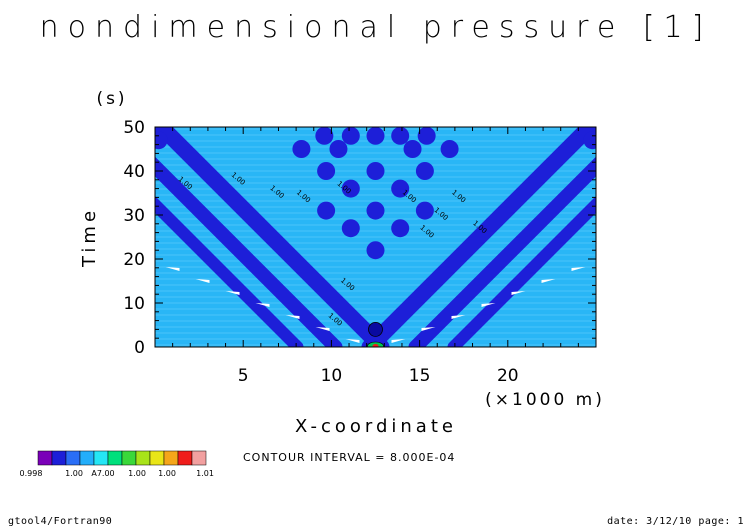  What do you see at coordinates (675, 521) in the screenshot?
I see `footer-right: date: 3/12/10 page: 1` at bounding box center [675, 521].